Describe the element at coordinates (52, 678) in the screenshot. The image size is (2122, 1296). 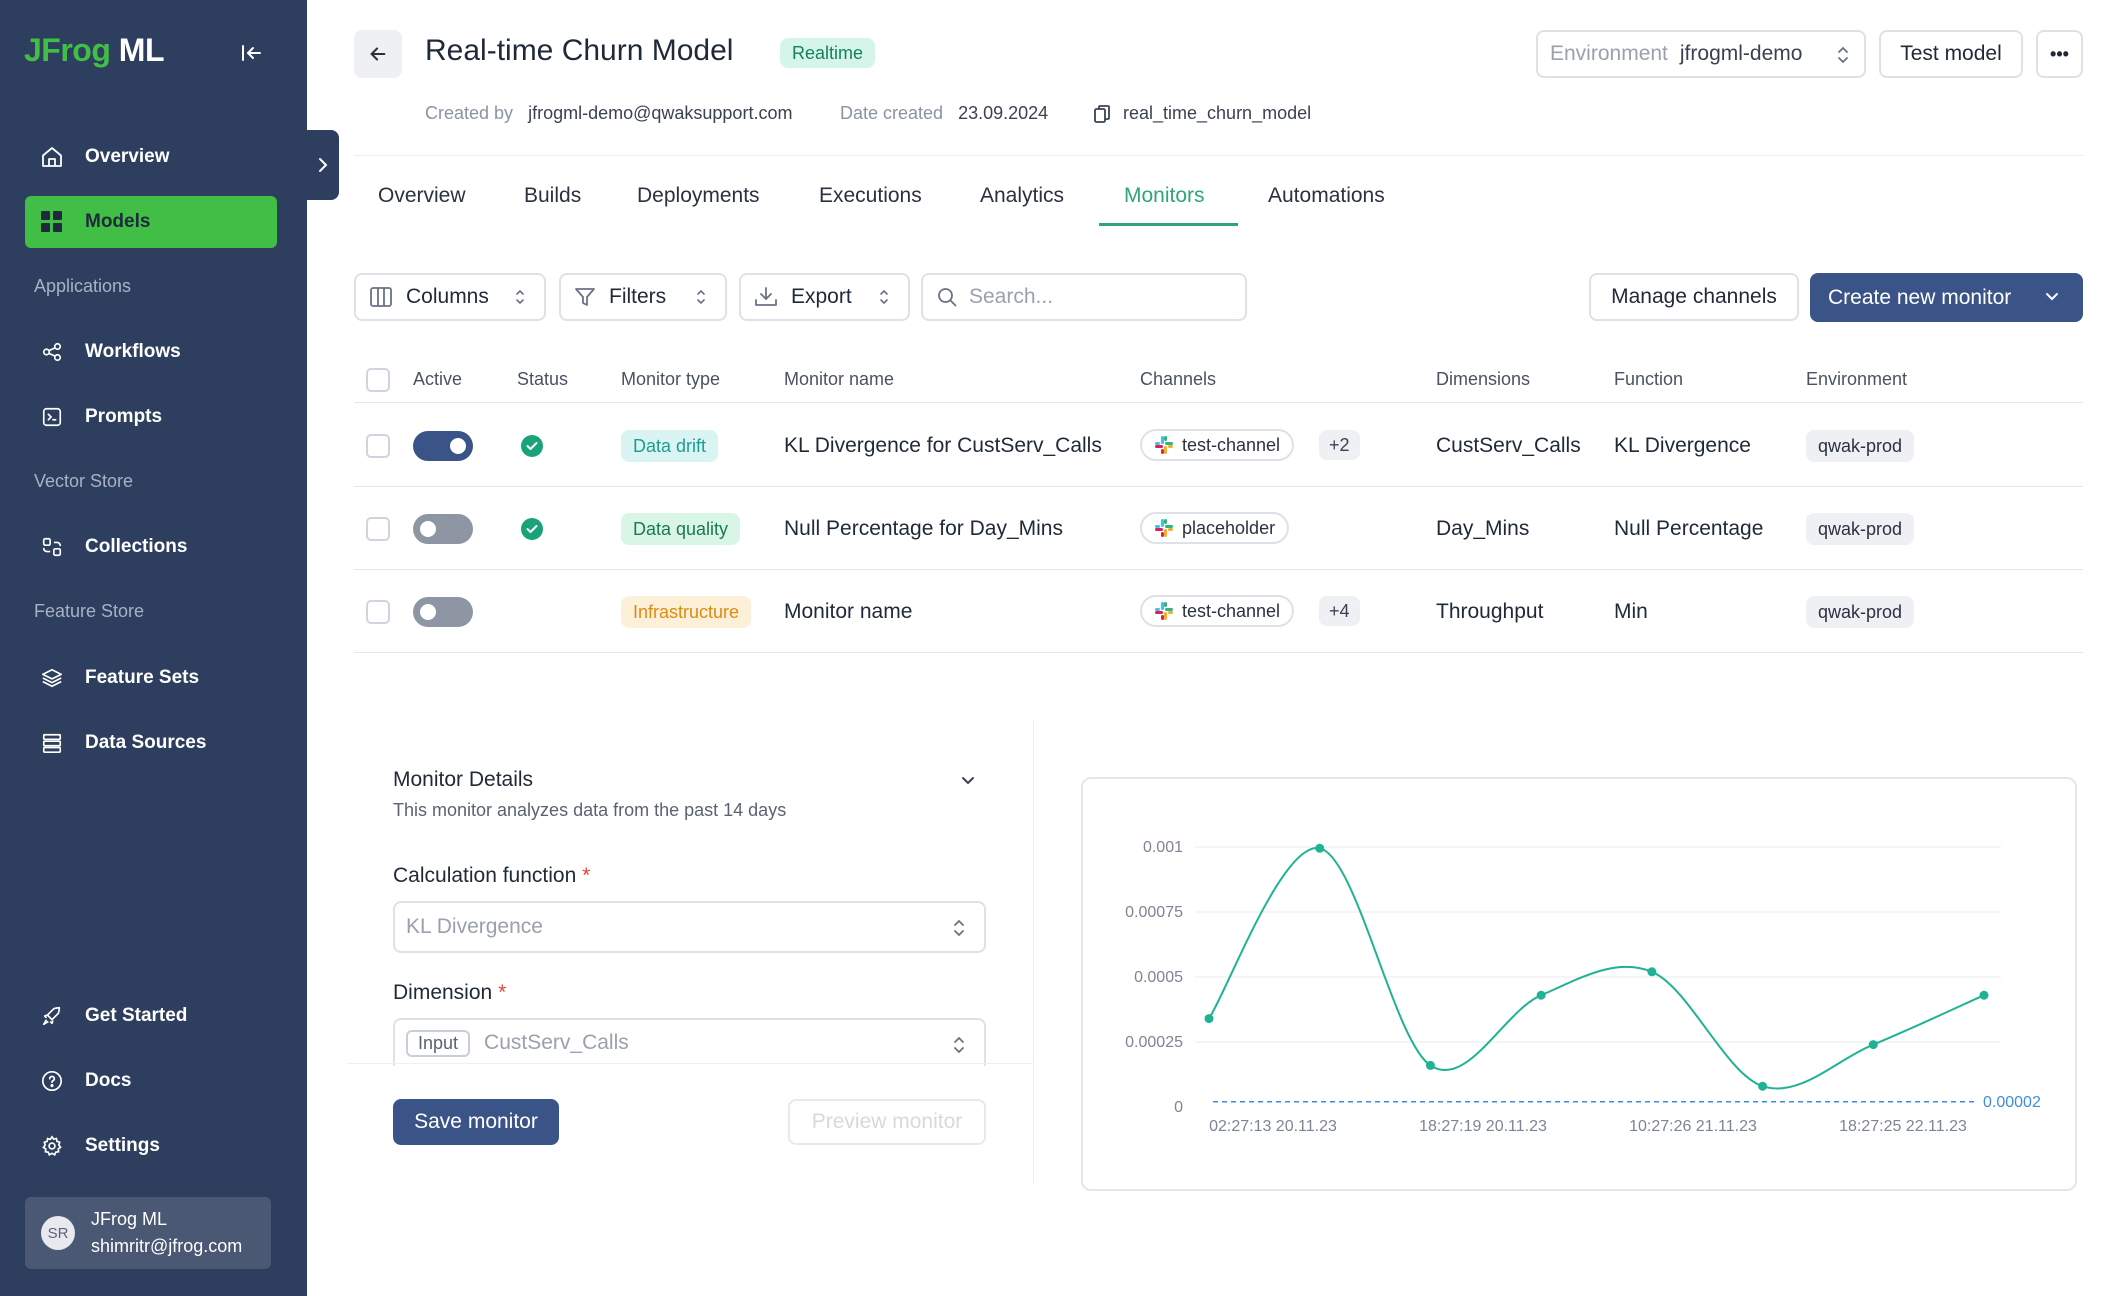
I see `layers-icon` at that location.